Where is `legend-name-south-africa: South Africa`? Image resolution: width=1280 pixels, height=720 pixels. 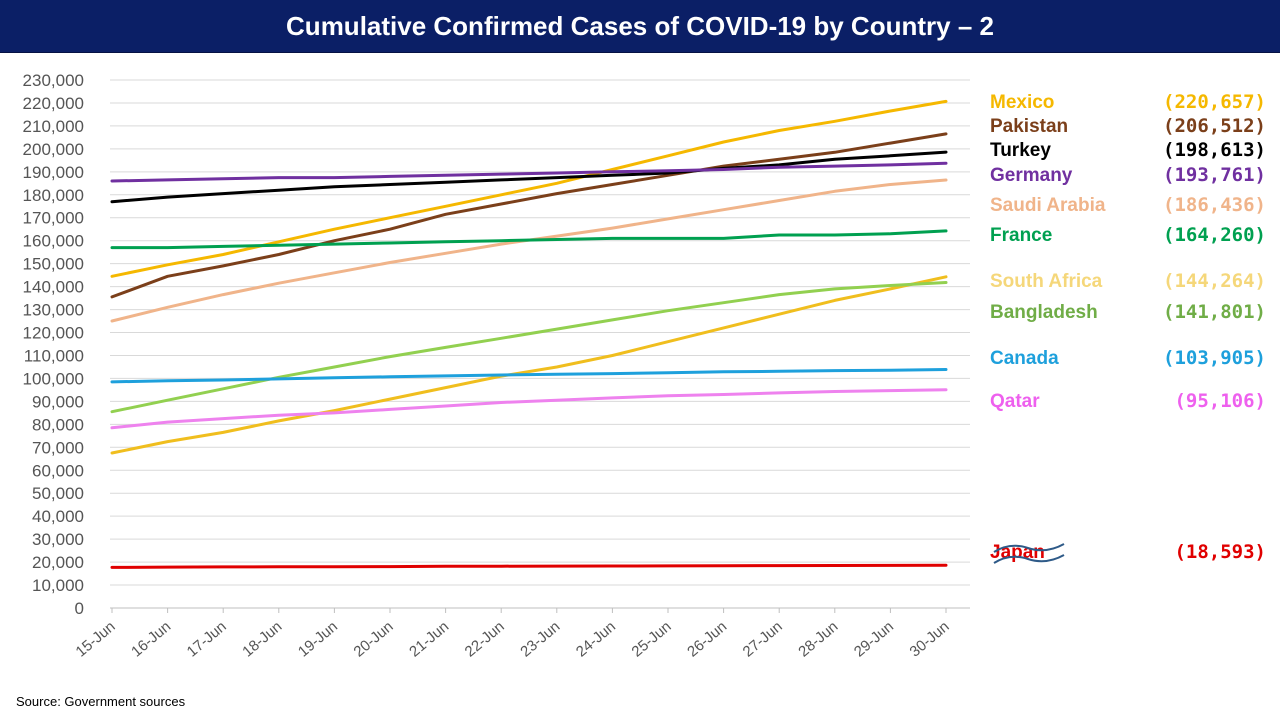 legend-name-south-africa: South Africa is located at coordinates (1046, 281).